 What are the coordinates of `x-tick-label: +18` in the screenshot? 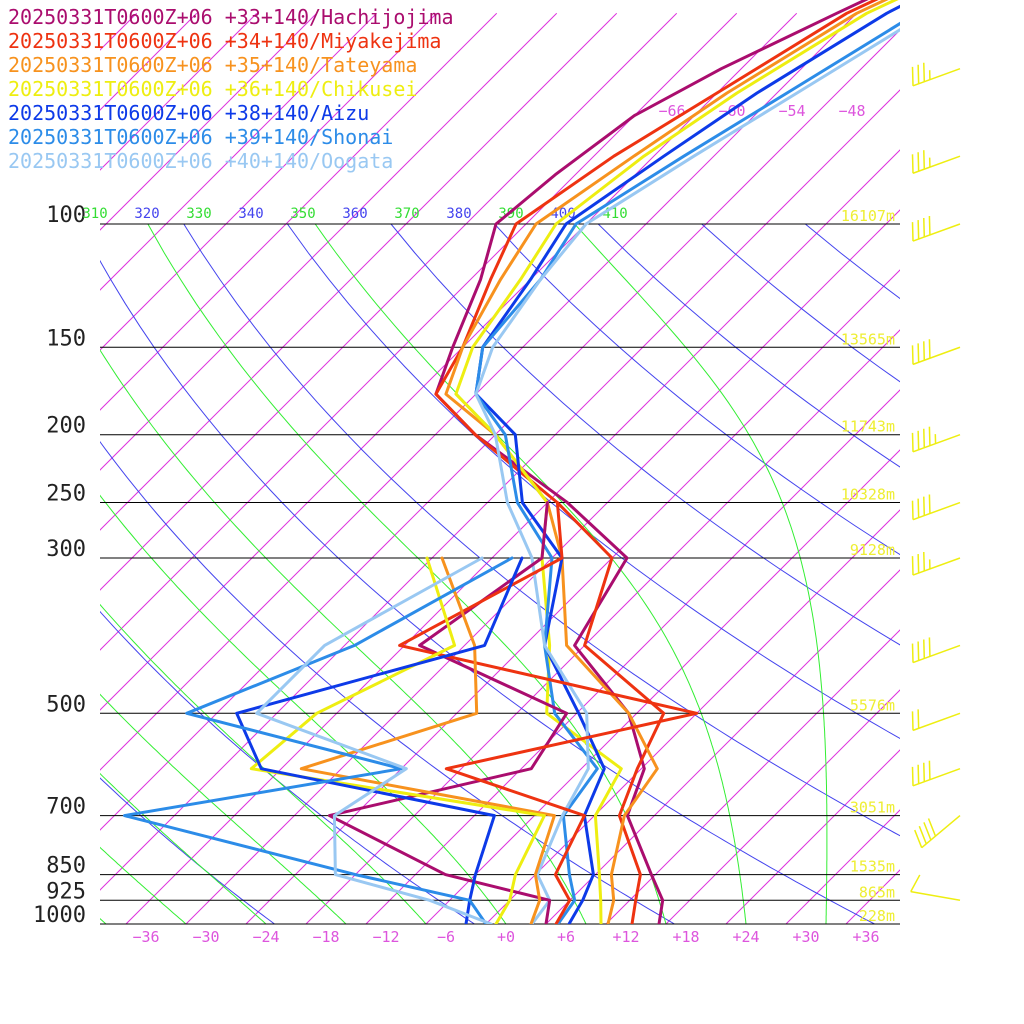 It's located at (685, 937).